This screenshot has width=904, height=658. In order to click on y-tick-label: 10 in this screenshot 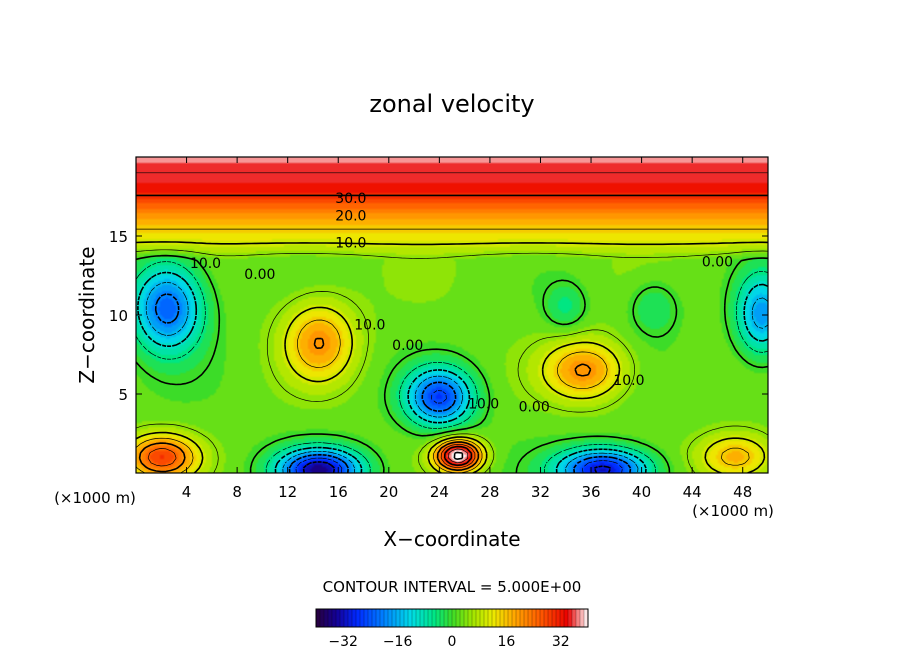, I will do `click(118, 316)`.